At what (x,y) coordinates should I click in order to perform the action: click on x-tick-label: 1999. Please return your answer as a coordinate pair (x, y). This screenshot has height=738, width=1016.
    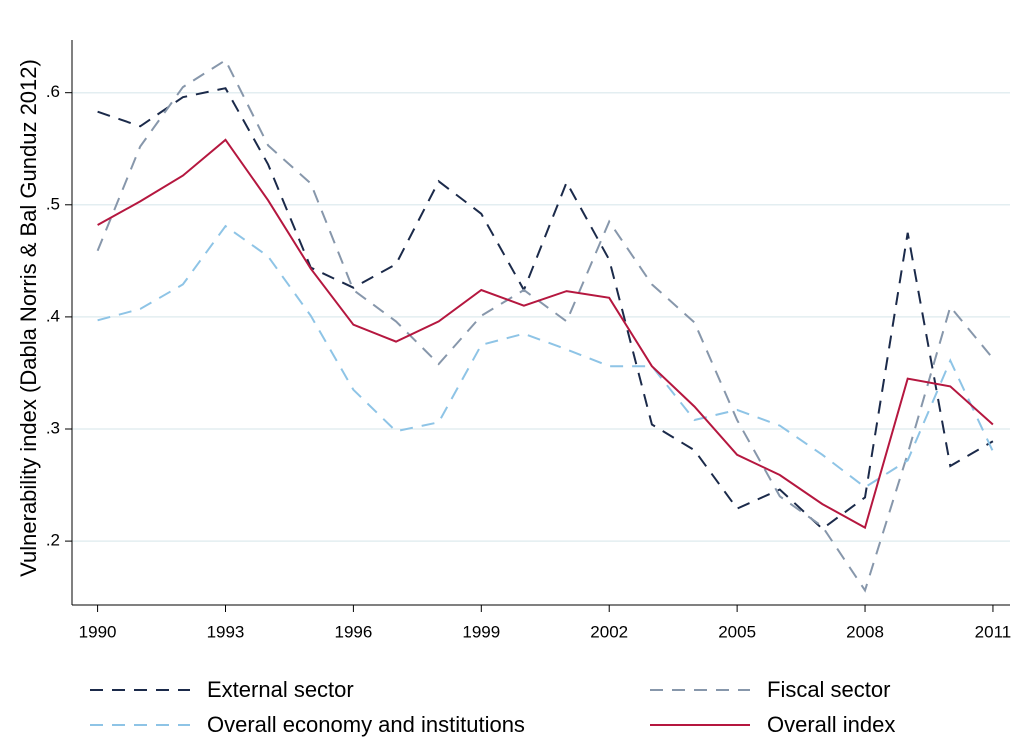
    Looking at the image, I should click on (481, 631).